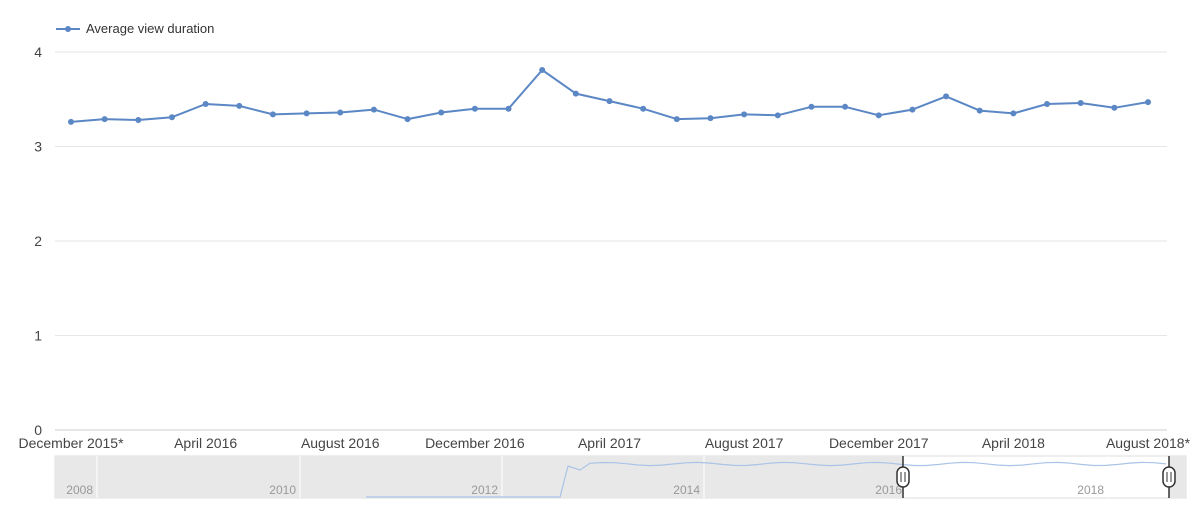 This screenshot has width=1200, height=519. Describe the element at coordinates (282, 490) in the screenshot. I see `navigator-year-label: 2010` at that location.